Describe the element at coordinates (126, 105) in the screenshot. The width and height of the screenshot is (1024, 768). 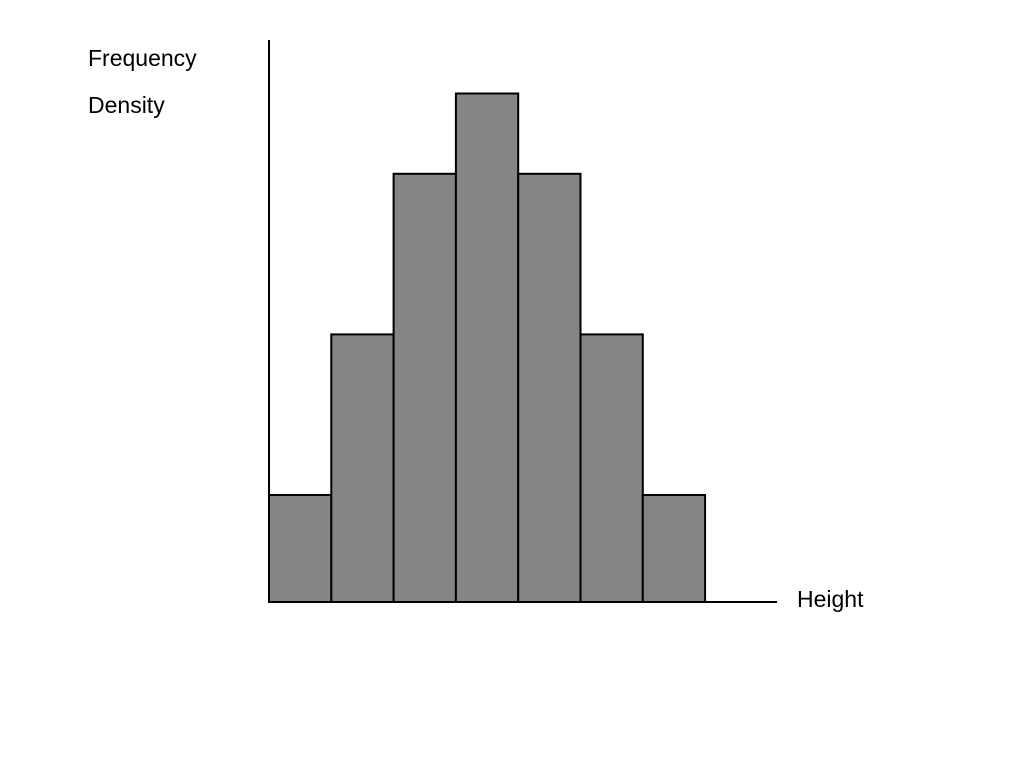
I see `y-axis-label-line-2: Density` at that location.